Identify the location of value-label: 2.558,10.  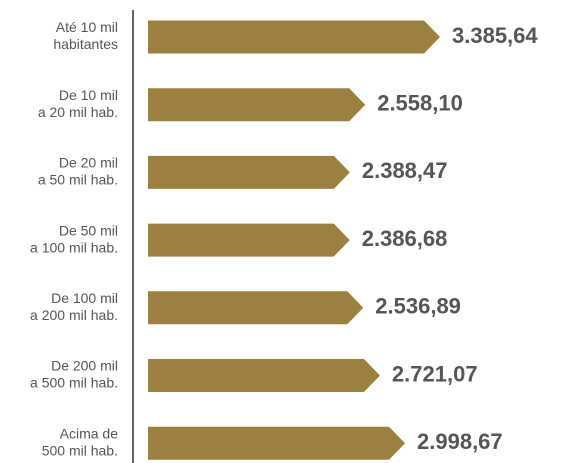
(420, 103).